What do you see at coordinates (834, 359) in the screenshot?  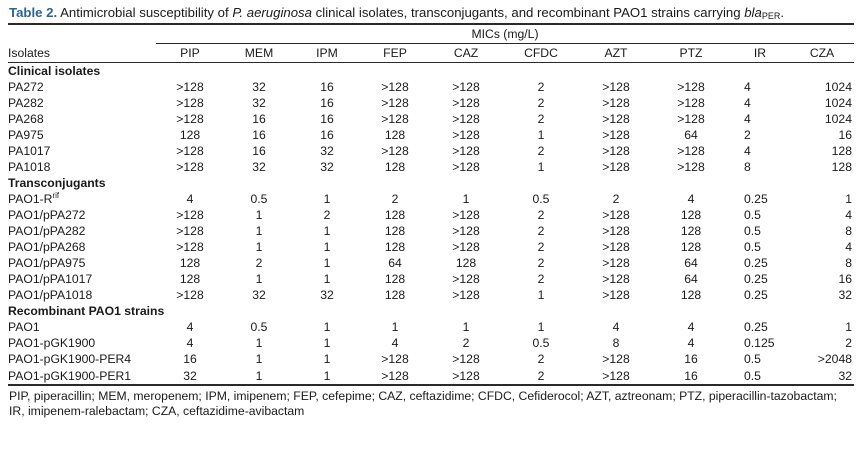 I see `mic-value-cell: >2048` at bounding box center [834, 359].